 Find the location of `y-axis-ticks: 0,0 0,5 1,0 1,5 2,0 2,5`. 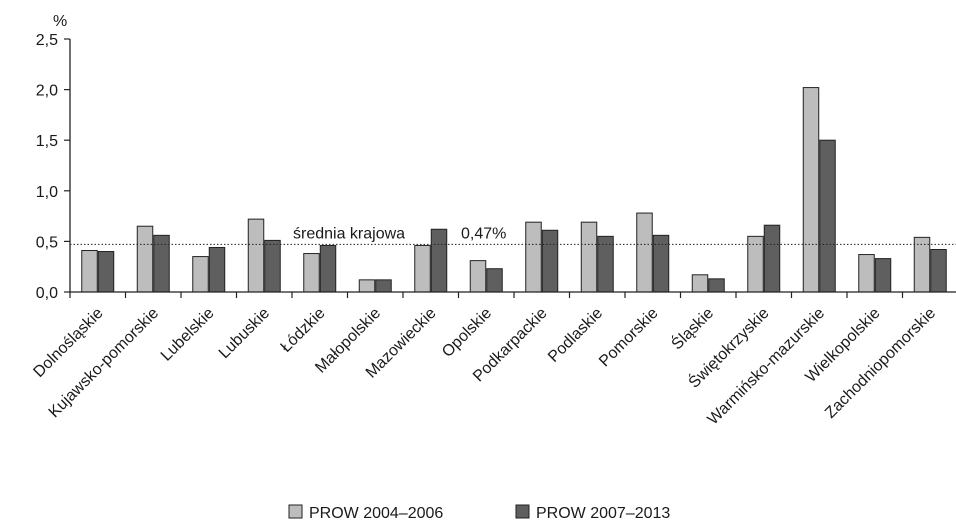

y-axis-ticks: 0,0 0,5 1,0 1,5 2,0 2,5 is located at coordinates (53, 167).